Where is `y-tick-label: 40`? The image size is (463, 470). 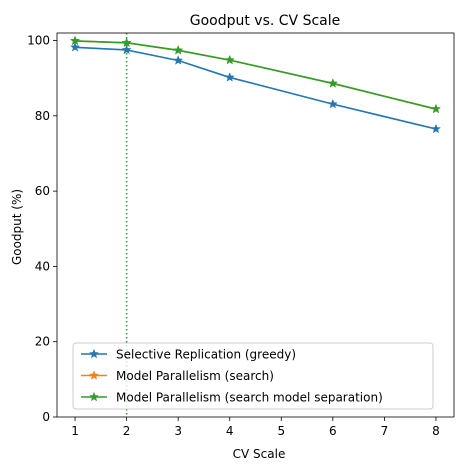
y-tick-label: 40 is located at coordinates (42, 266).